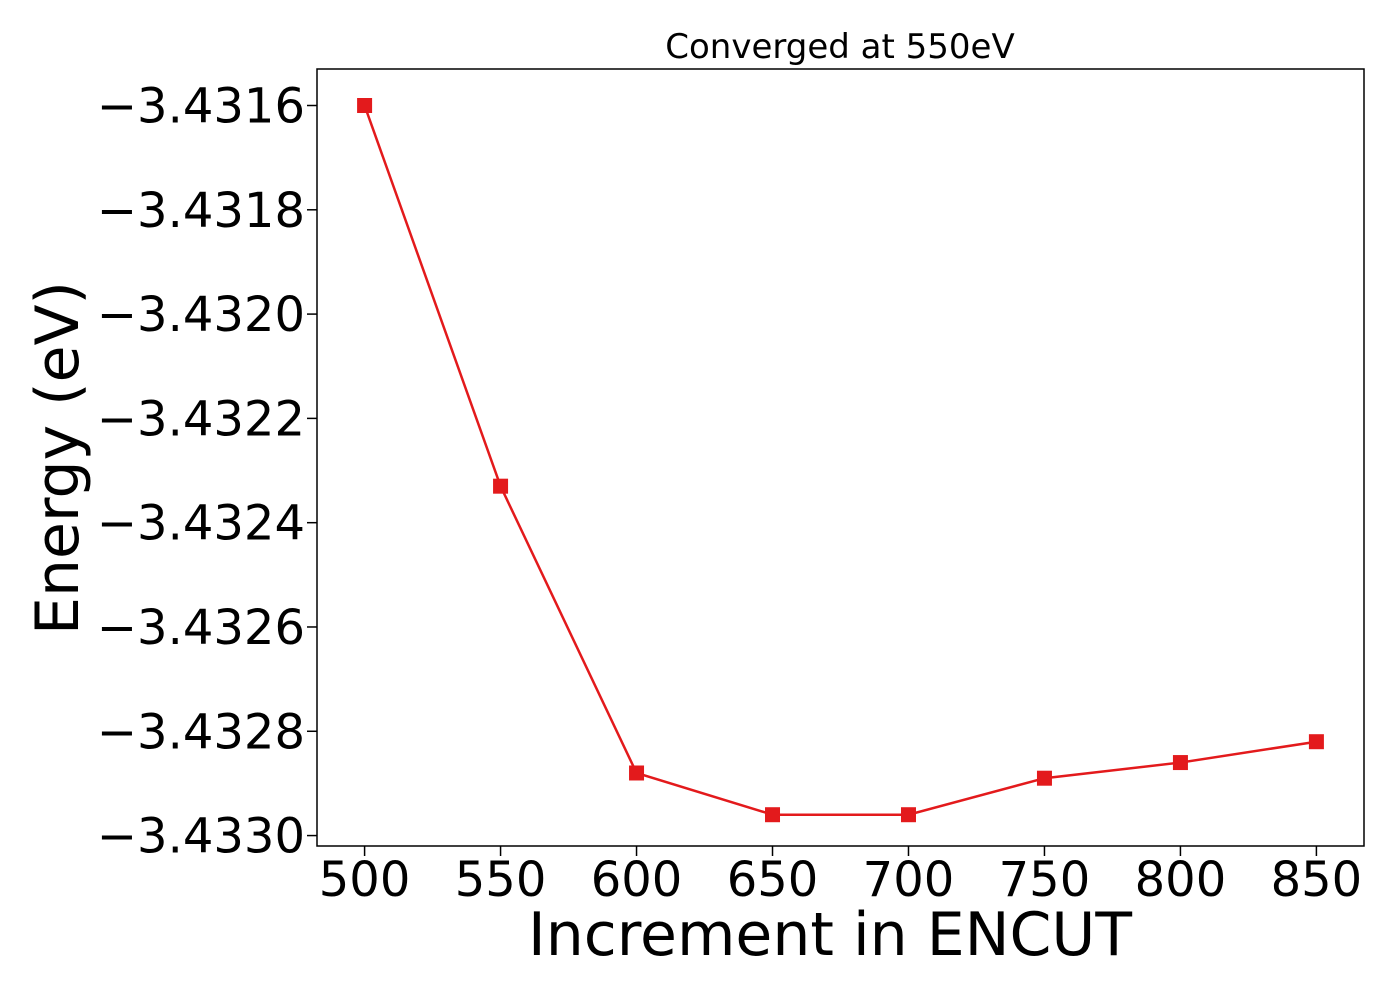  Describe the element at coordinates (1181, 880) in the screenshot. I see `x-tick-label: 800` at that location.